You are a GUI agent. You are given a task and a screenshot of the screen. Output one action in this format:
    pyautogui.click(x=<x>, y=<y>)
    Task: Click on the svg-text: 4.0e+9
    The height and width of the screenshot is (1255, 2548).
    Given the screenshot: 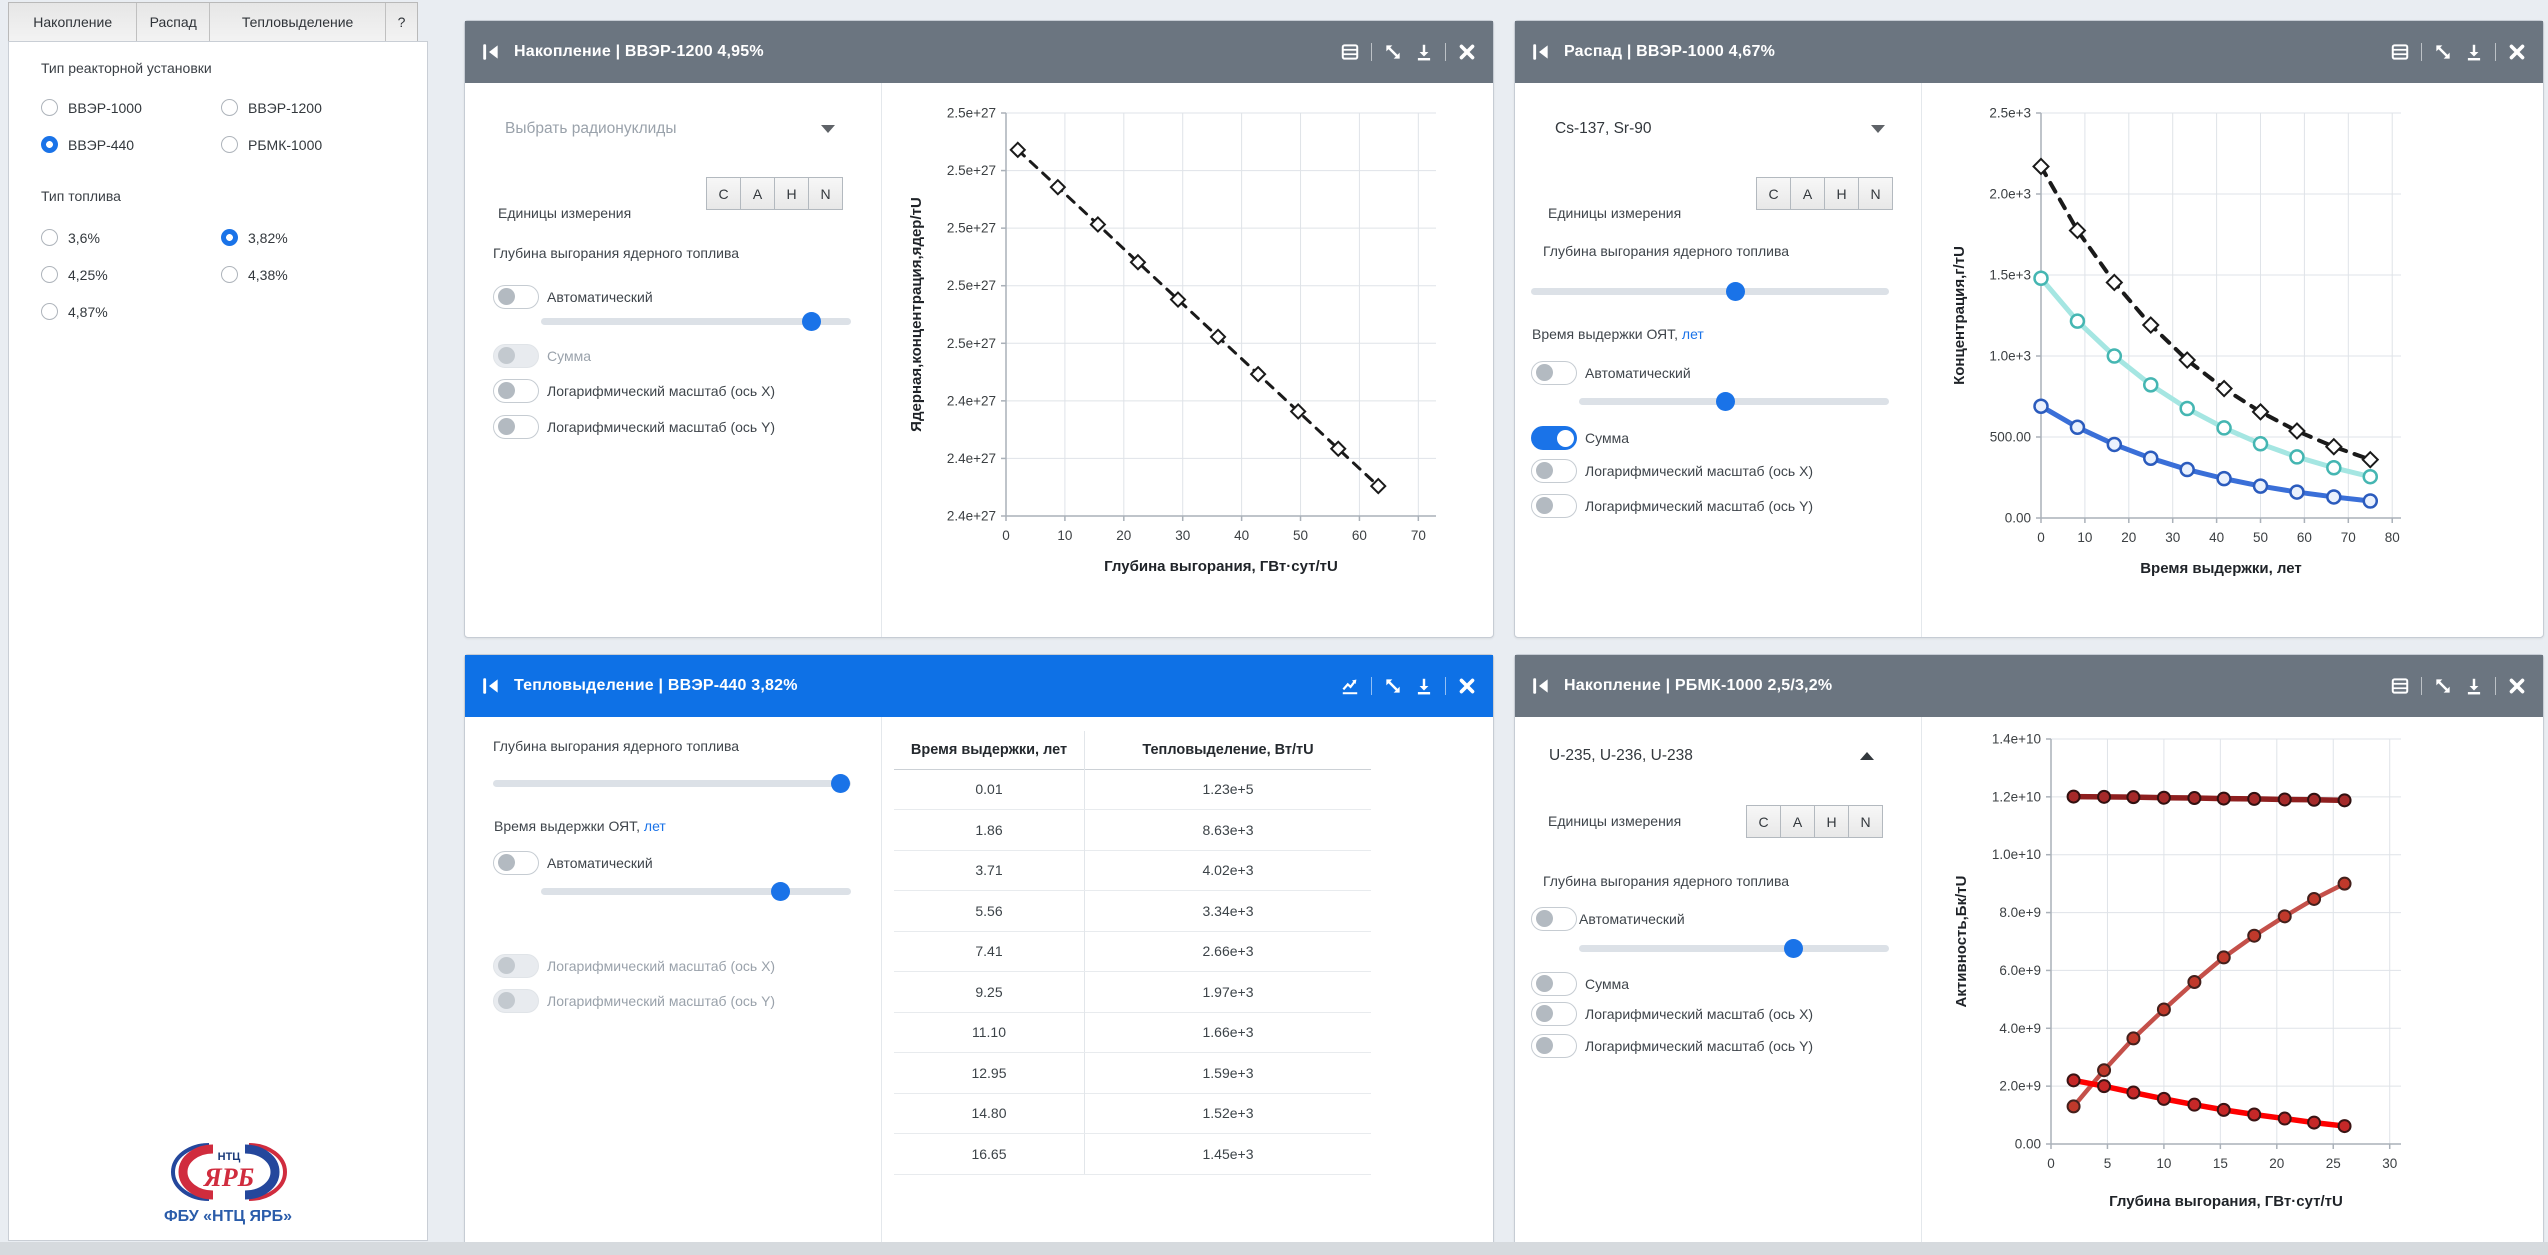 What is the action you would take?
    pyautogui.click(x=2020, y=1028)
    